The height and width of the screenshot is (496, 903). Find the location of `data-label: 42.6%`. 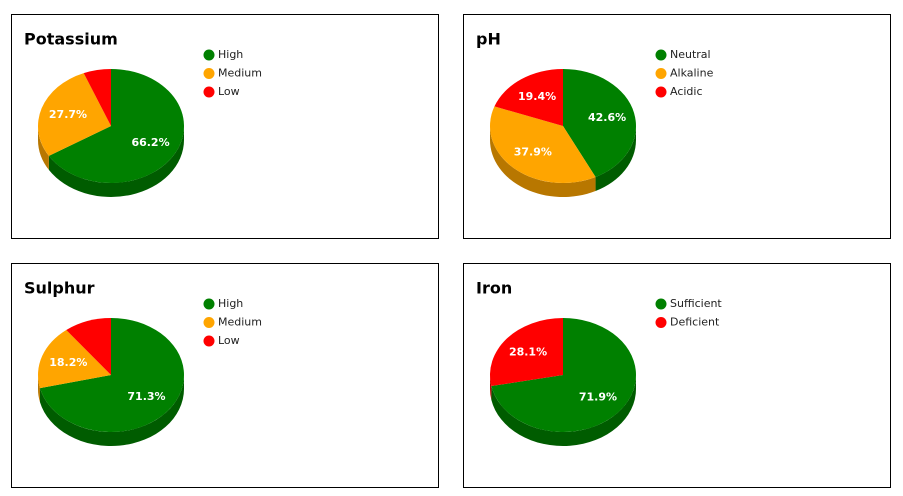

data-label: 42.6% is located at coordinates (607, 117).